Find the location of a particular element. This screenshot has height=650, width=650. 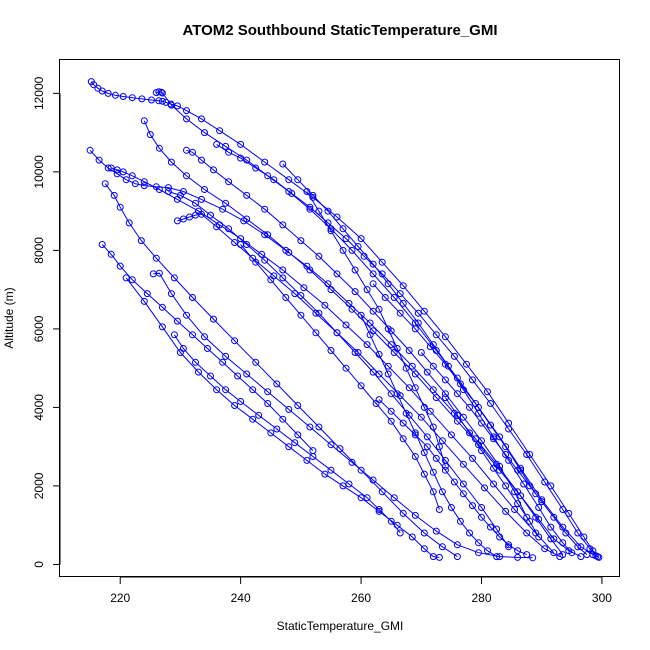

y-tick-label: 0 is located at coordinates (39, 564).